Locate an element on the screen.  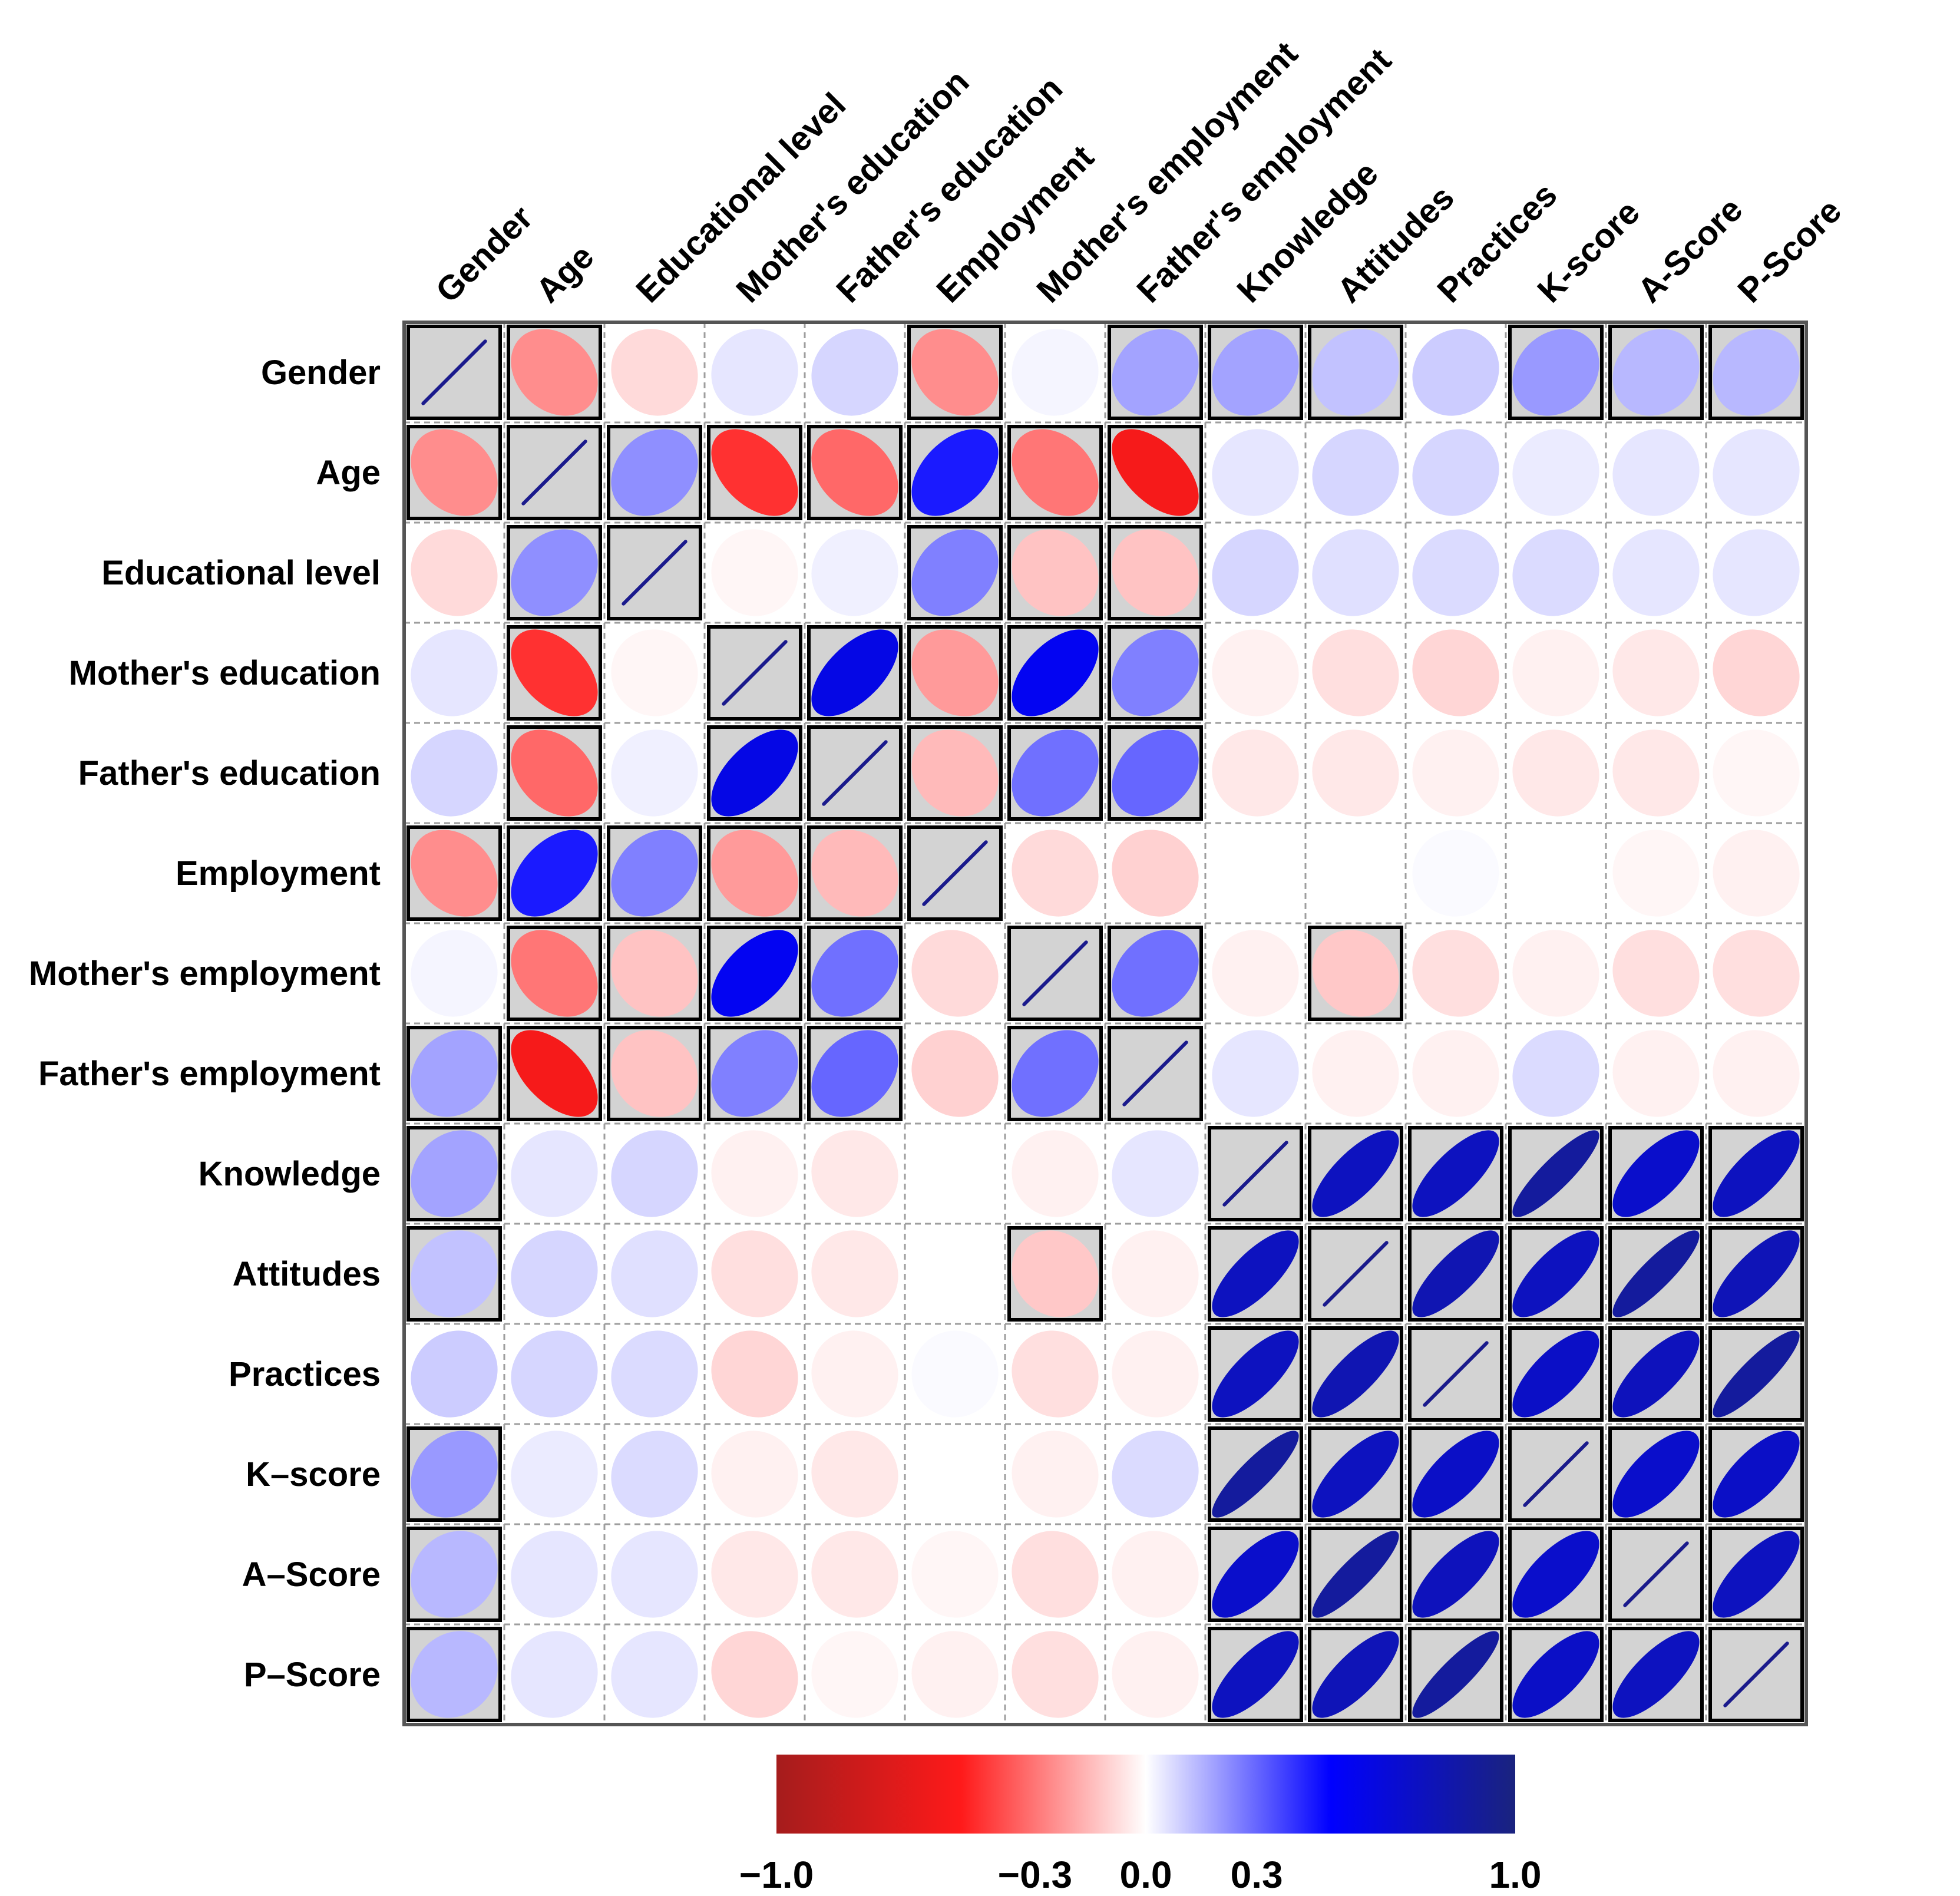
row-label: Employment is located at coordinates (279, 874).